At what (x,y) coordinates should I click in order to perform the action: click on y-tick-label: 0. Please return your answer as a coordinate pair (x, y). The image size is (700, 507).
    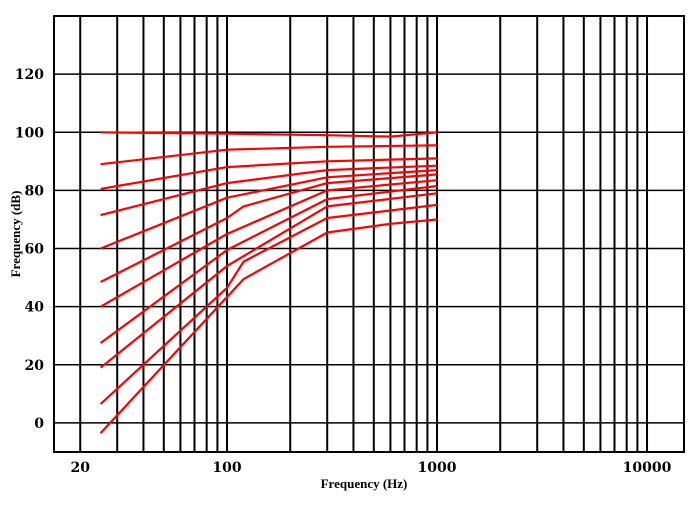
    Looking at the image, I should click on (39, 424).